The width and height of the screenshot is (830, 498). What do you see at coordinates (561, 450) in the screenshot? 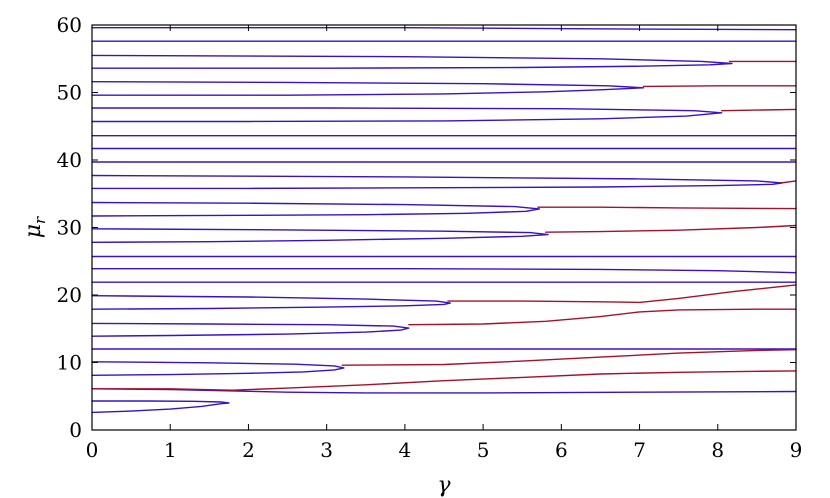
I see `x-tick-label-6: 6` at bounding box center [561, 450].